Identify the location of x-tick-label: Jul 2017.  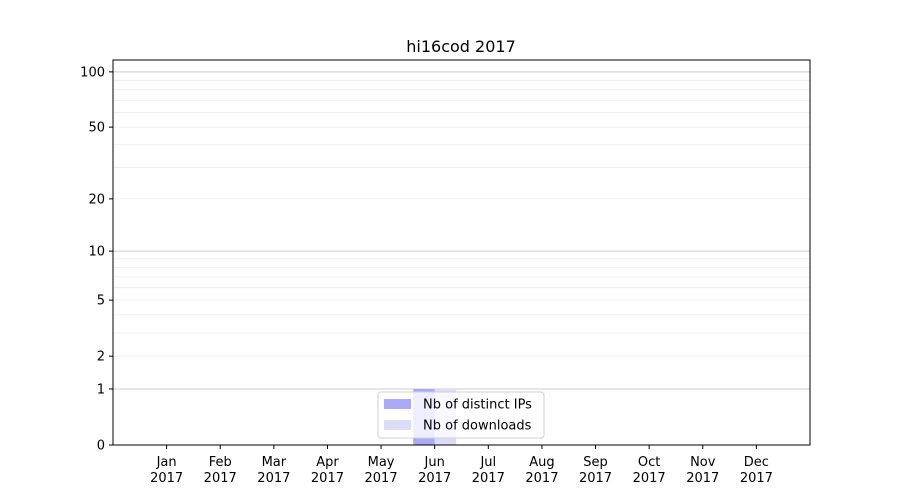
(488, 470).